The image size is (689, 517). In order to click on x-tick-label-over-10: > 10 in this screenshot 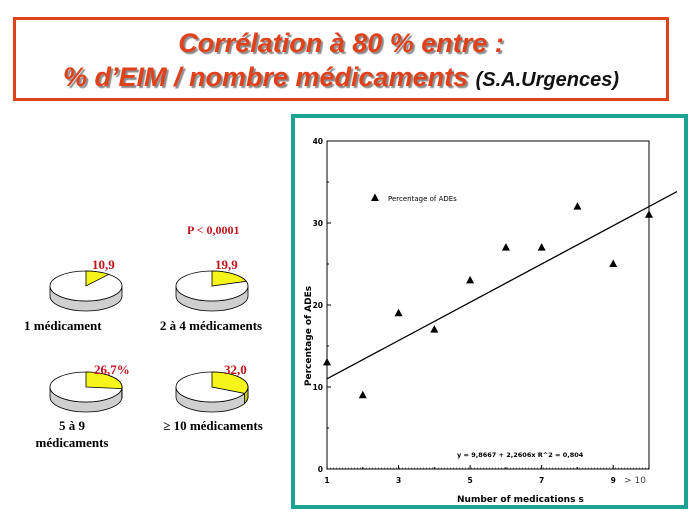, I will do `click(635, 481)`.